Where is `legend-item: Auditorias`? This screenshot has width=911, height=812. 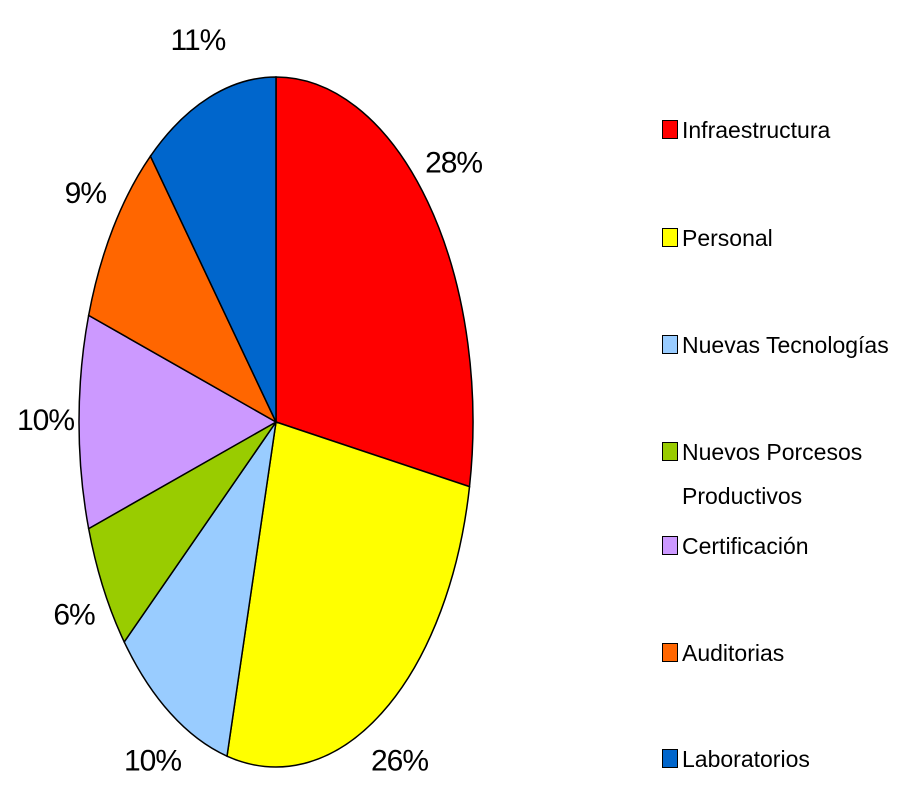
legend-item: Auditorias is located at coordinates (782, 653).